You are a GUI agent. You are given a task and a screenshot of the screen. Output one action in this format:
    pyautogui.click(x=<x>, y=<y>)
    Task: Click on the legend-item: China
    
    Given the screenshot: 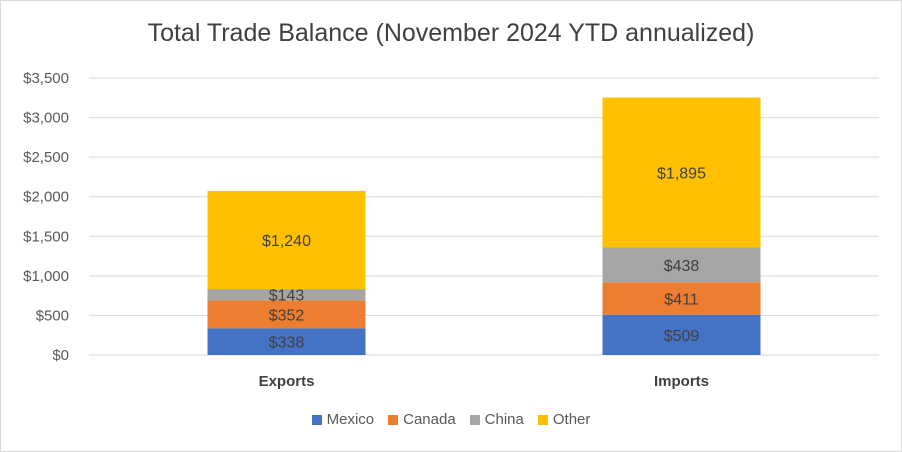 What is the action you would take?
    pyautogui.click(x=496, y=419)
    